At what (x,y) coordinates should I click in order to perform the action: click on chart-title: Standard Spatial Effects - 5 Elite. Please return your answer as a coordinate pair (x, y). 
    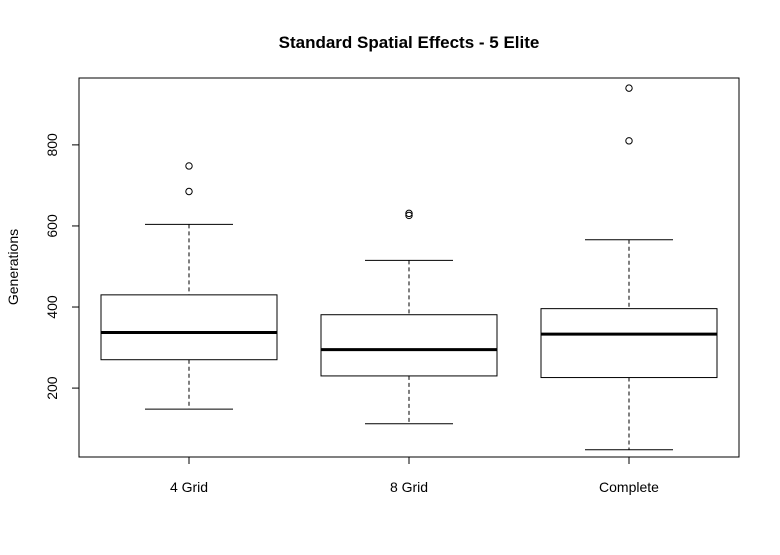
    Looking at the image, I should click on (409, 42).